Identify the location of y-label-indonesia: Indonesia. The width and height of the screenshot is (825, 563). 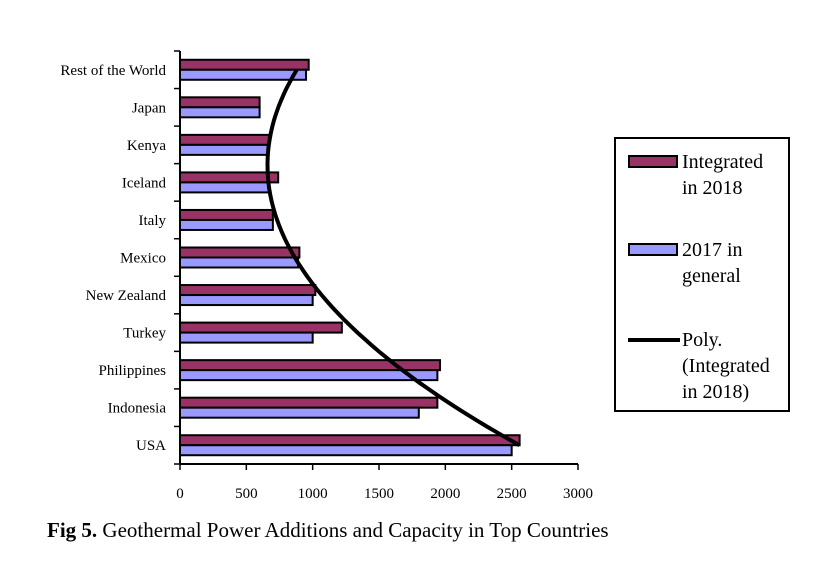
(137, 409).